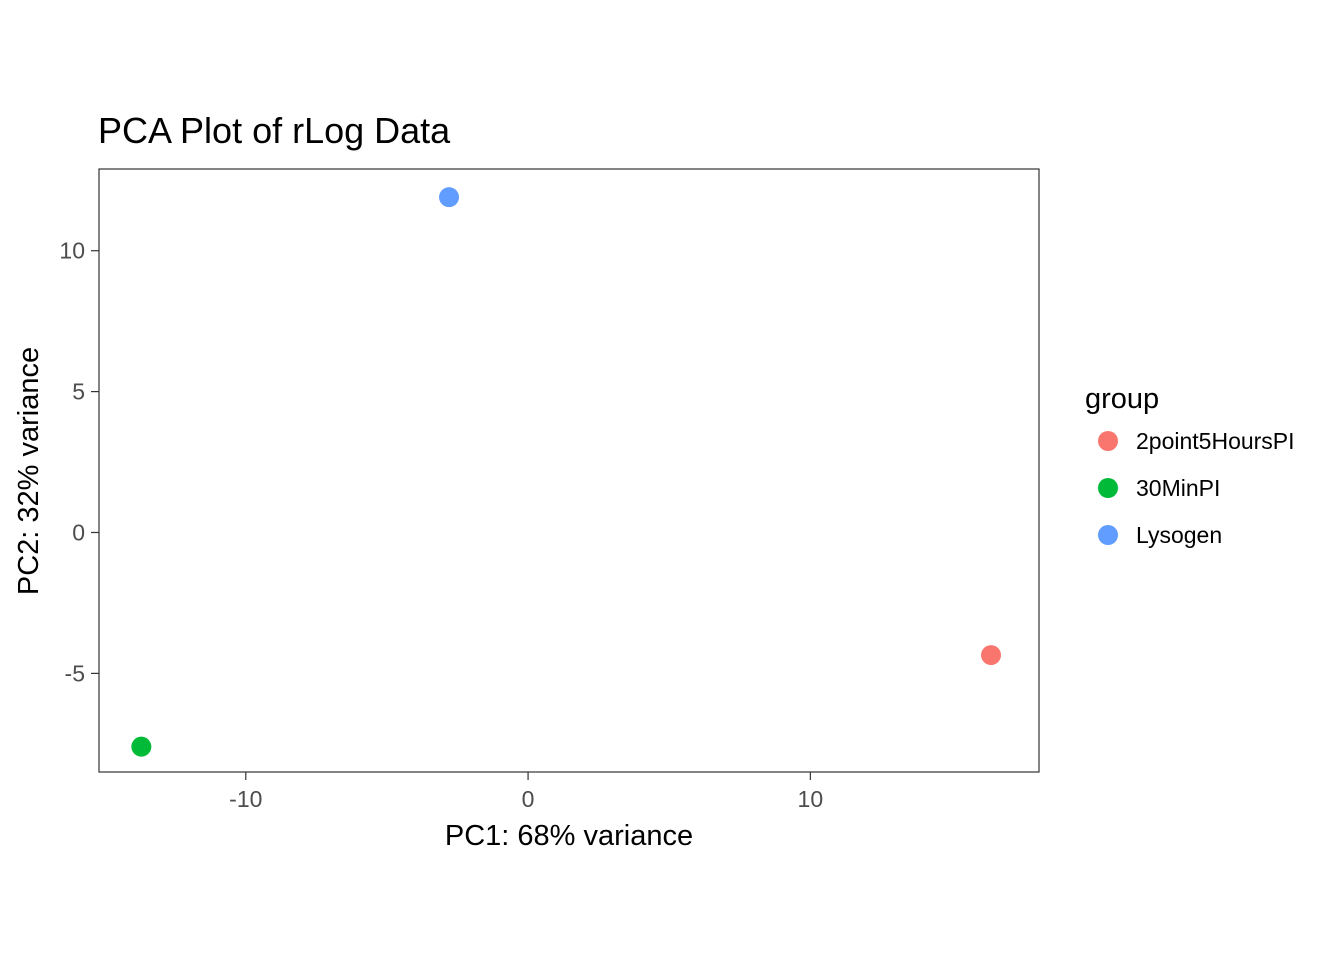 The width and height of the screenshot is (1344, 960). Describe the element at coordinates (245, 799) in the screenshot. I see `x-tick-label: -10` at that location.